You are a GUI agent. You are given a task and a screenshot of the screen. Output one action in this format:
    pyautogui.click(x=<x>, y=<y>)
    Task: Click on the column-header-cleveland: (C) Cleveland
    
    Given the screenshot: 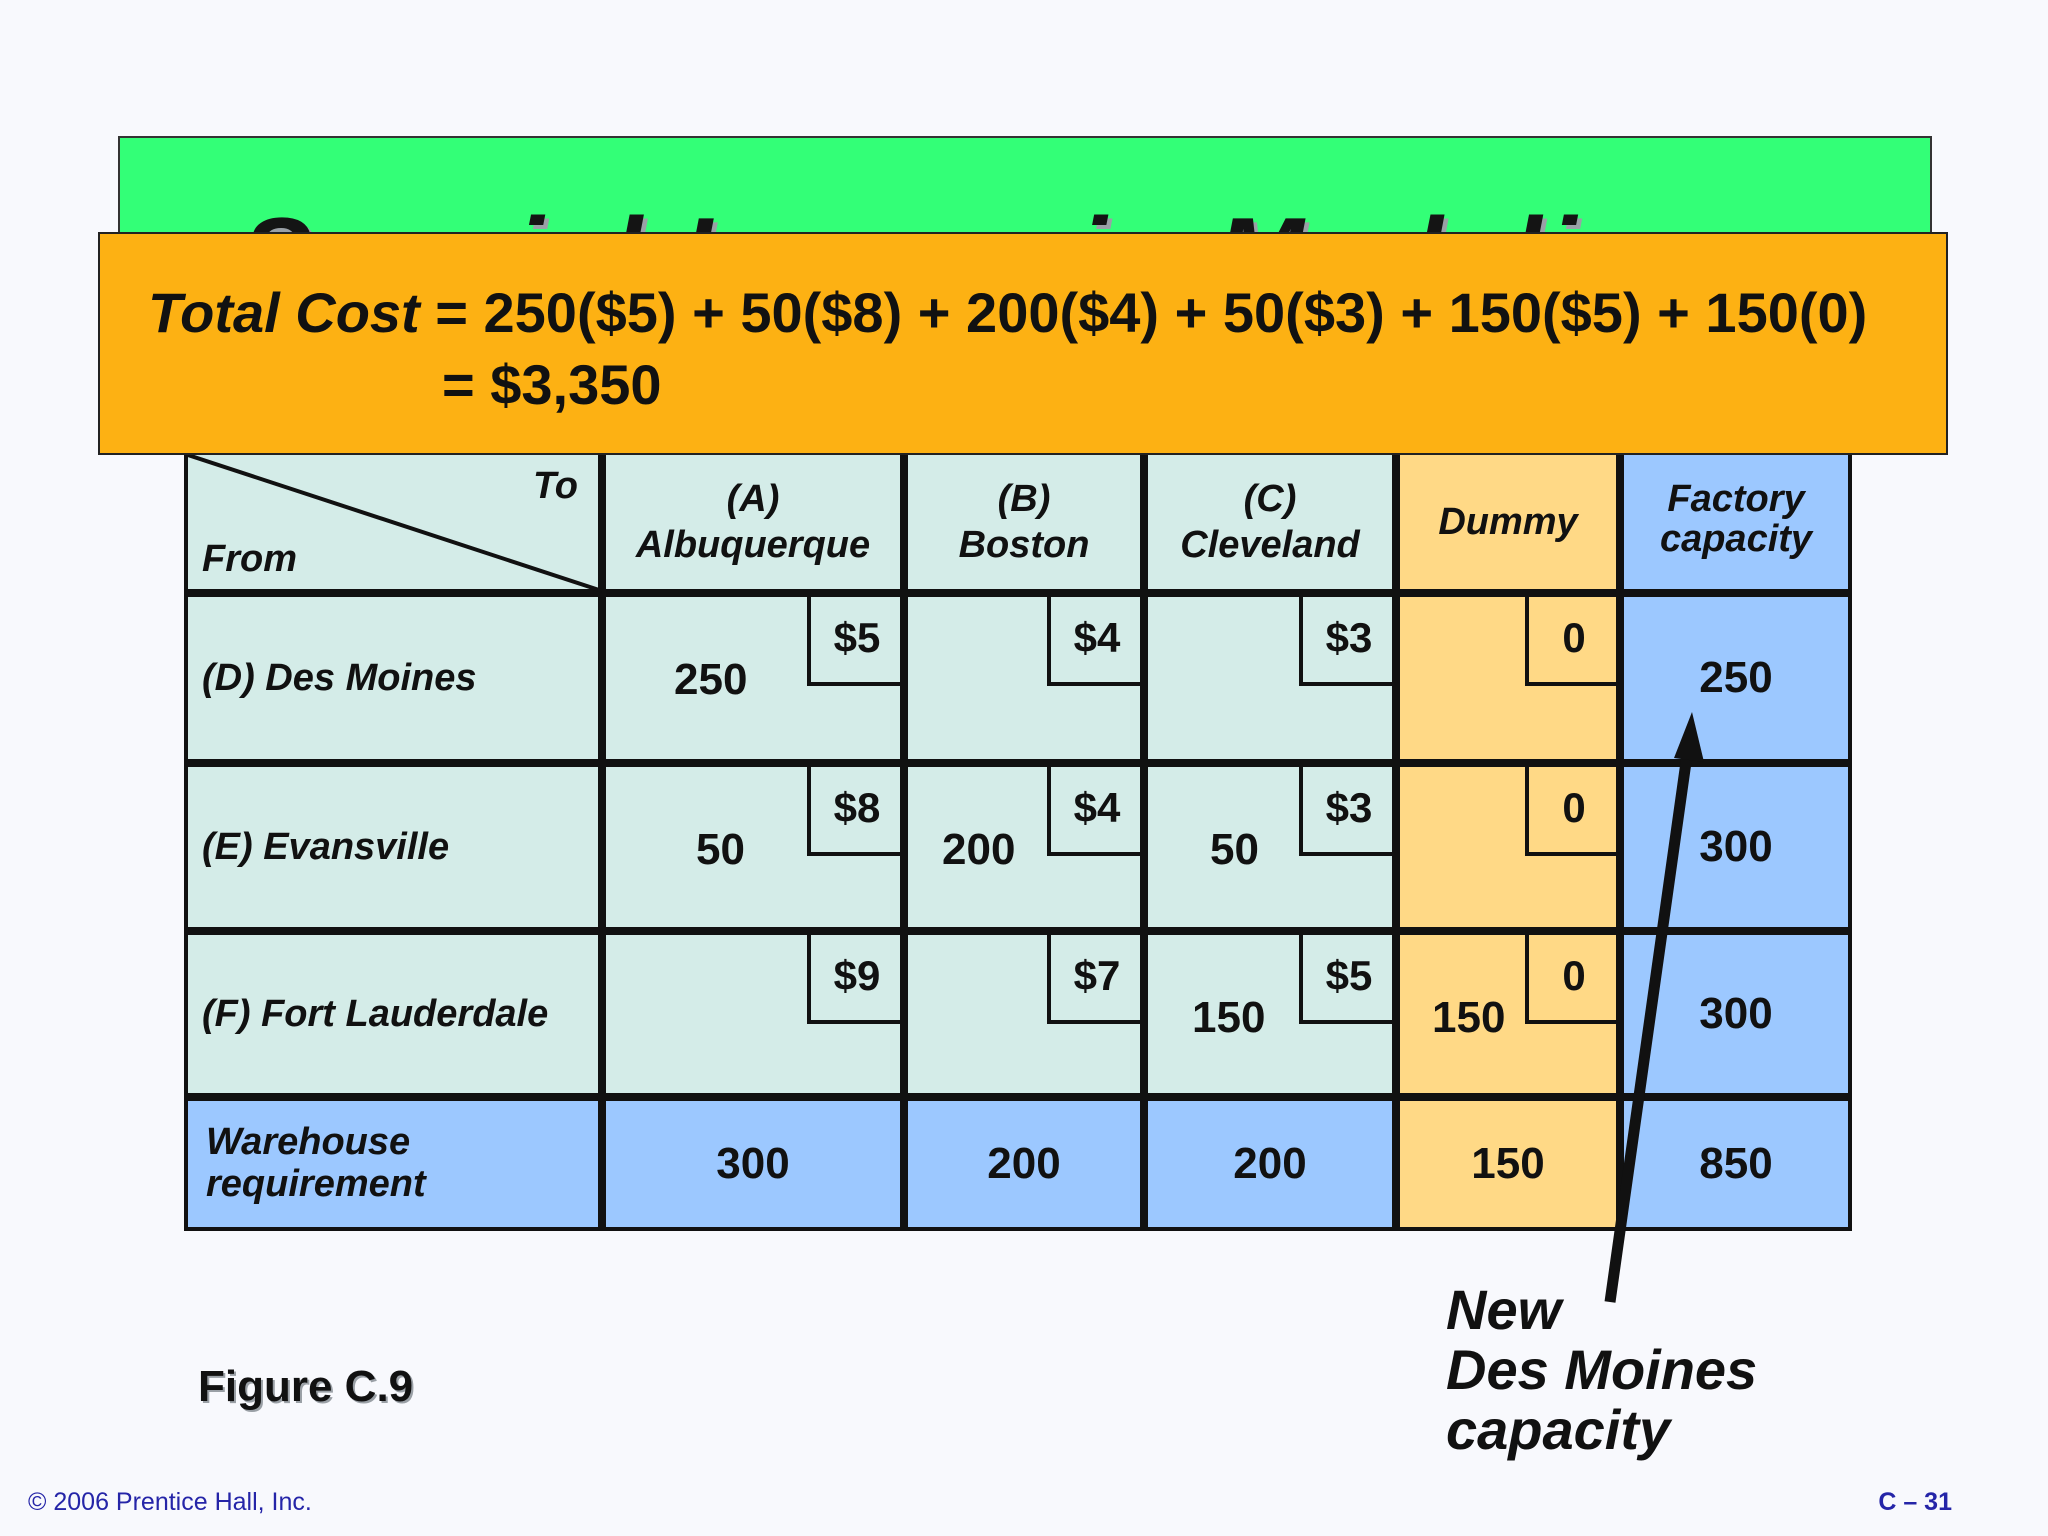 What is the action you would take?
    pyautogui.click(x=1270, y=522)
    